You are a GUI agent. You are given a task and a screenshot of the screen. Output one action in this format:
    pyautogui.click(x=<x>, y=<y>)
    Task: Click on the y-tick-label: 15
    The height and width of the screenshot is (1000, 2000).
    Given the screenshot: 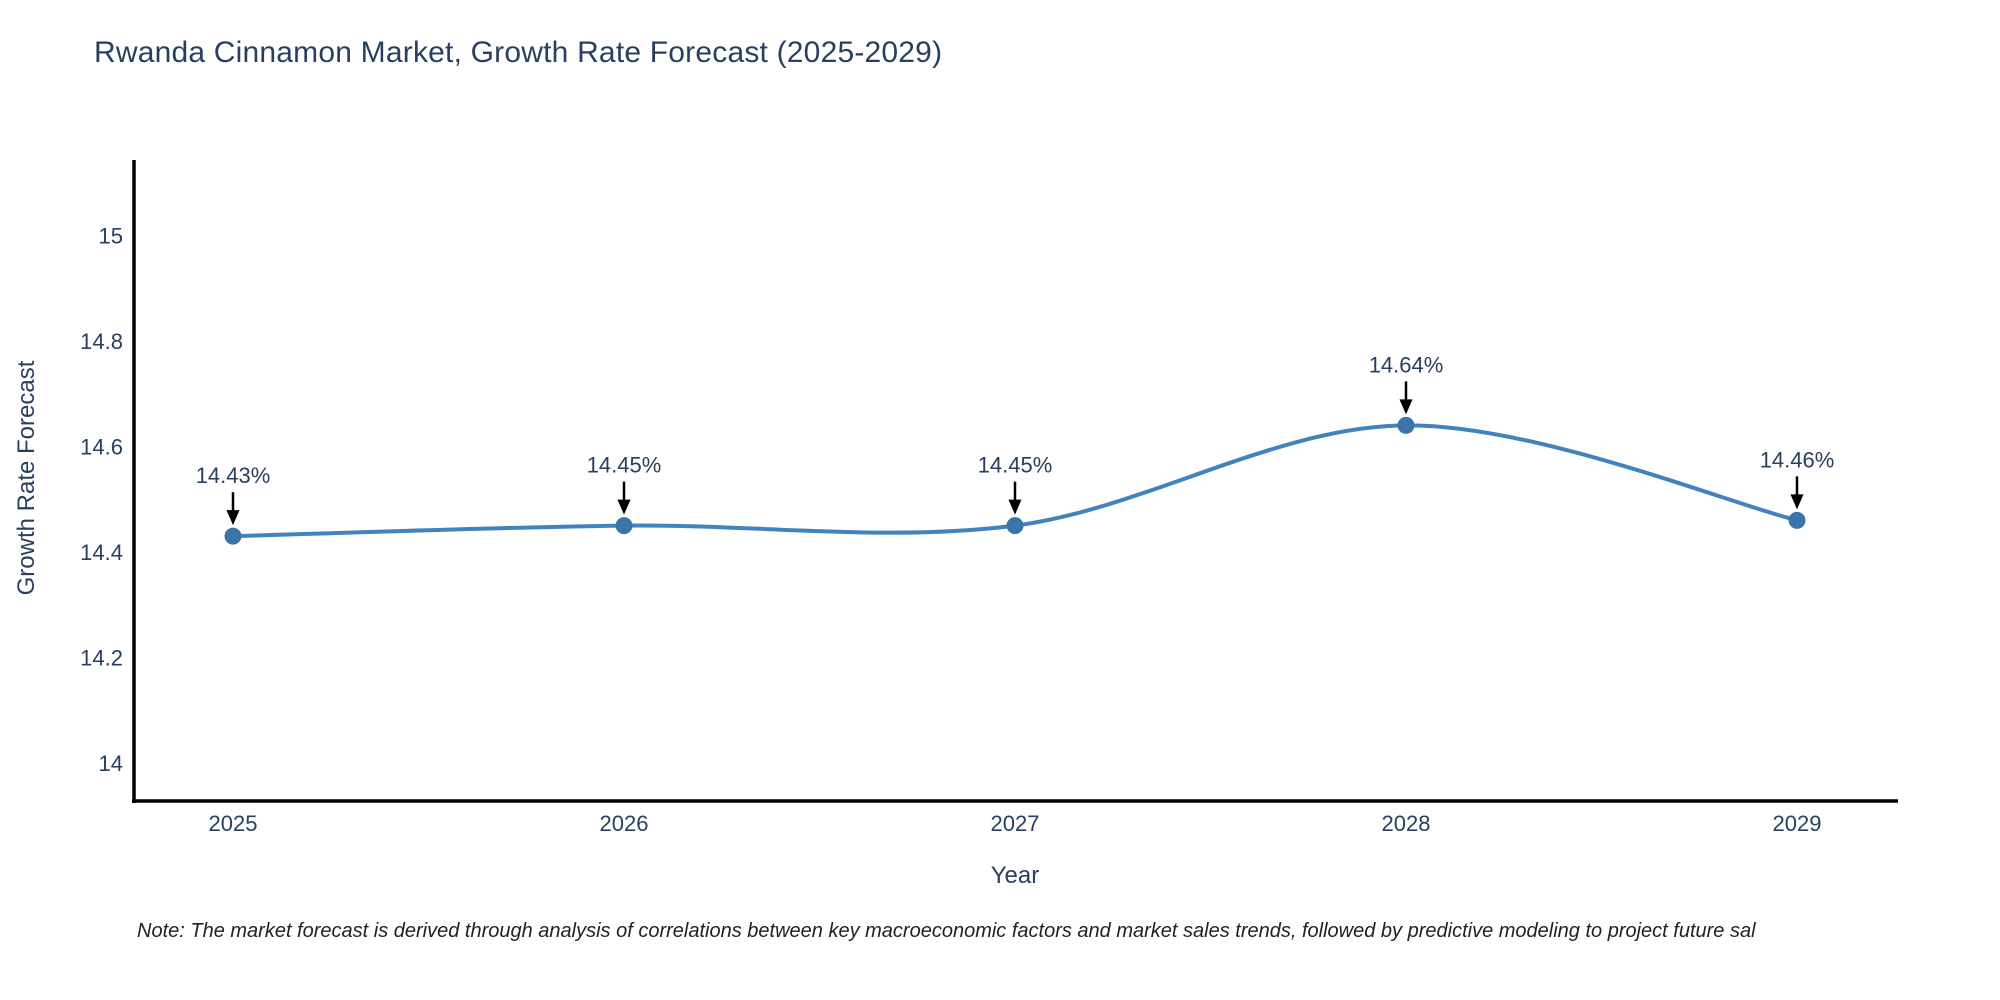 What is the action you would take?
    pyautogui.click(x=111, y=236)
    